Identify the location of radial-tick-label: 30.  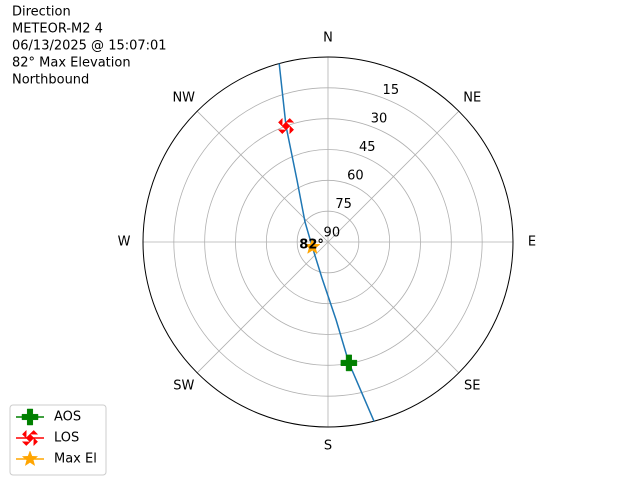
(379, 118).